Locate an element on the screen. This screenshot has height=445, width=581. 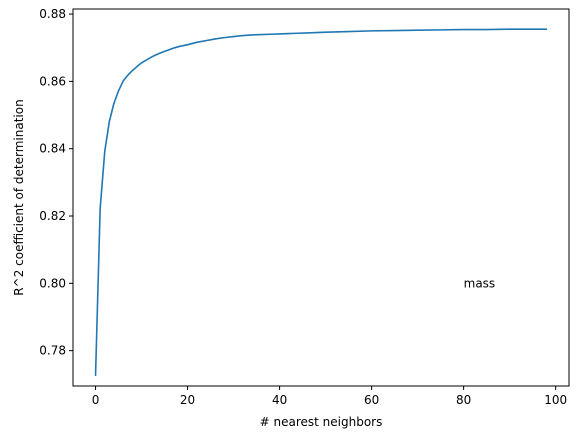
x-tick-label: 0 is located at coordinates (96, 400).